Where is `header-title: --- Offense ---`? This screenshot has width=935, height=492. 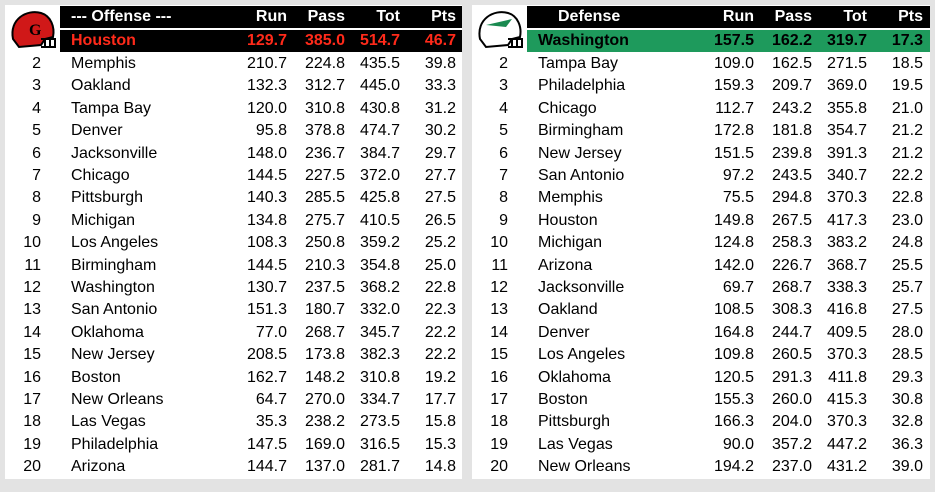
header-title: --- Offense --- is located at coordinates (121, 16).